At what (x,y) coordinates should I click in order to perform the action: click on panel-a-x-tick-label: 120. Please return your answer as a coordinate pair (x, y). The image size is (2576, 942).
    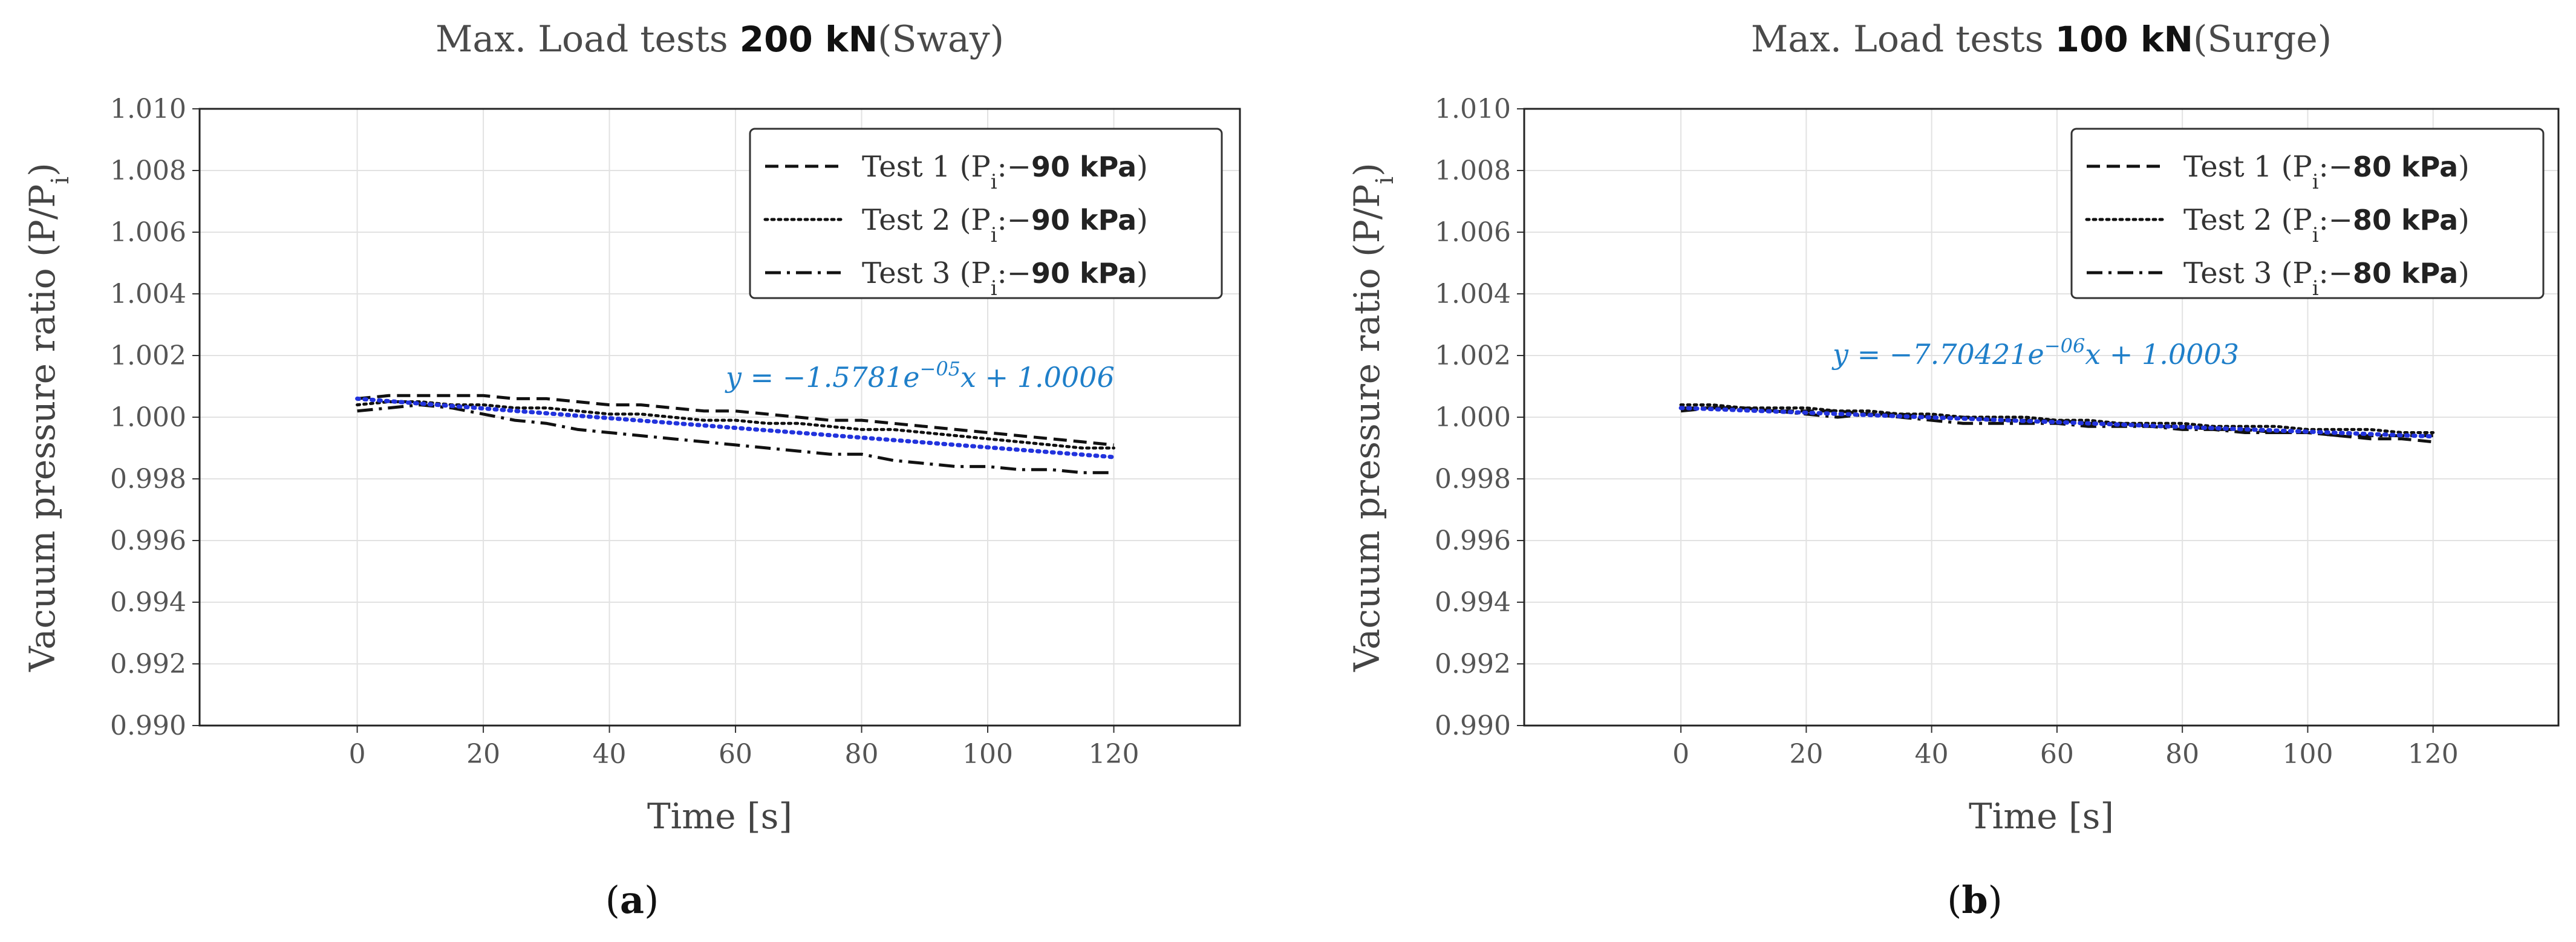
    Looking at the image, I should click on (1114, 754).